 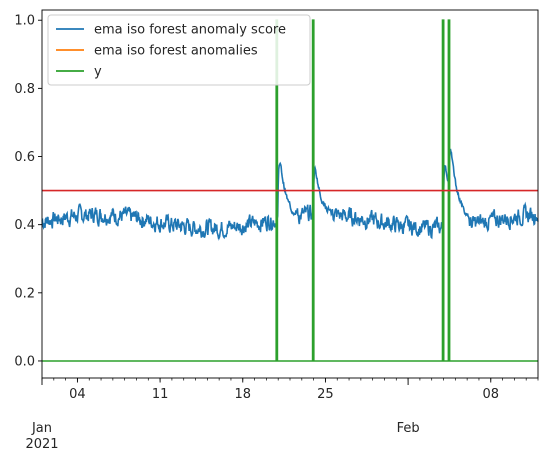 I want to click on legend-box, so click(x=179, y=50).